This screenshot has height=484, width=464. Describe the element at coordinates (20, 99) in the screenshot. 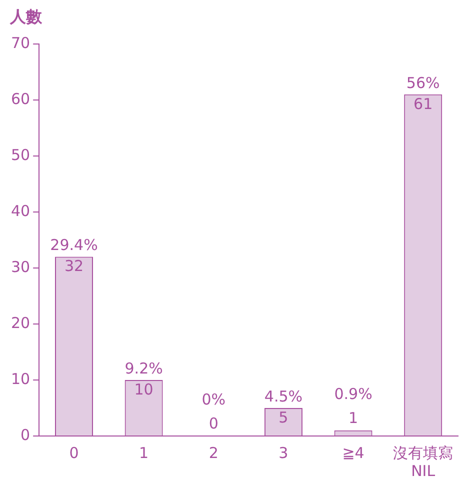

I see `y-tick-label: 60` at that location.